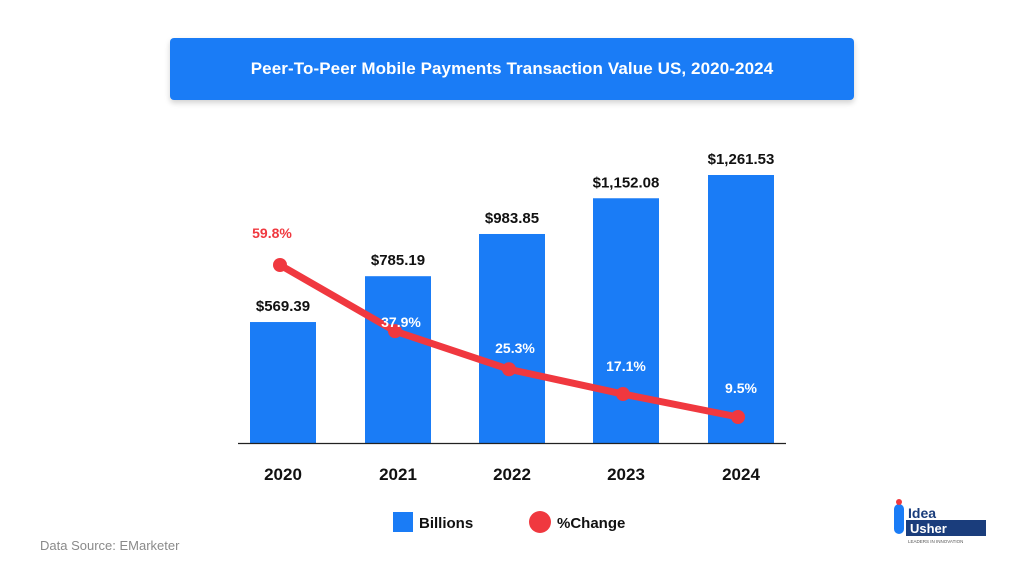 This screenshot has height=576, width=1024. What do you see at coordinates (512, 474) in the screenshot?
I see `x-tick-label-2022: 2022` at bounding box center [512, 474].